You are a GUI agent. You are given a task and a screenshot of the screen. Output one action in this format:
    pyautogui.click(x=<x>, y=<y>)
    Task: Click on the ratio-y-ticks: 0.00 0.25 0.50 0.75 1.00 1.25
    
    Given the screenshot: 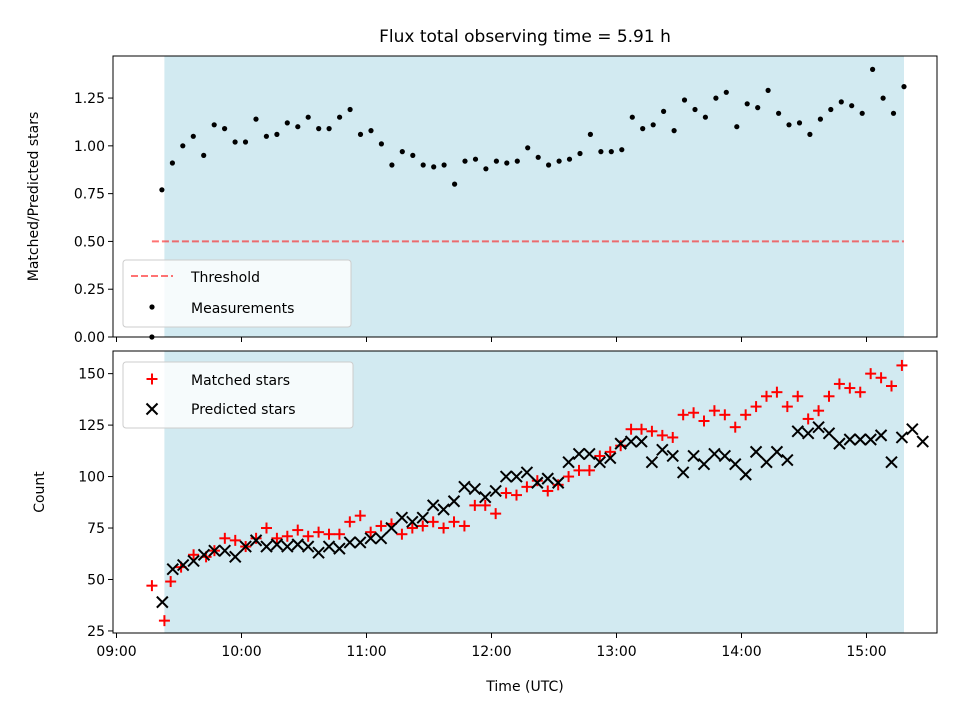 What is the action you would take?
    pyautogui.click(x=93, y=218)
    